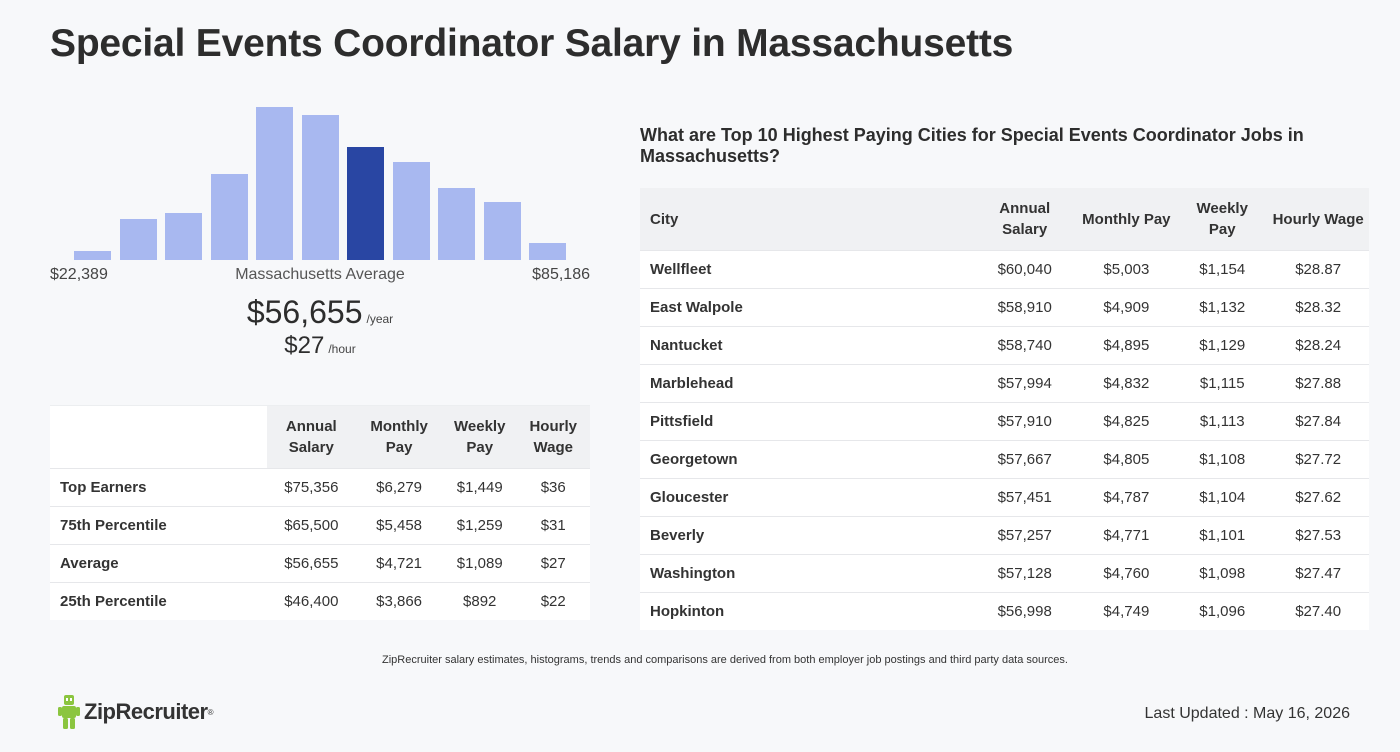 The height and width of the screenshot is (752, 1400). I want to click on hourly-wage-cell: $27.53, so click(1318, 535).